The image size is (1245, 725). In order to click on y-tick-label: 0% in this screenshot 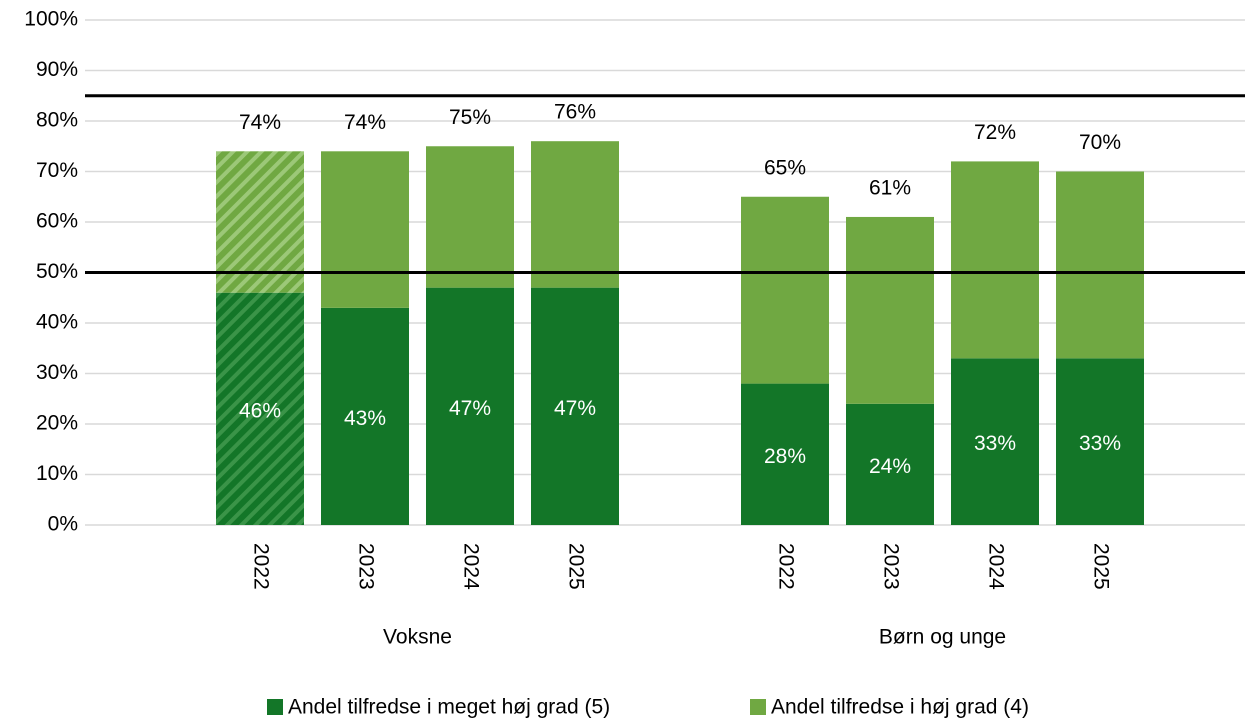, I will do `click(63, 524)`.